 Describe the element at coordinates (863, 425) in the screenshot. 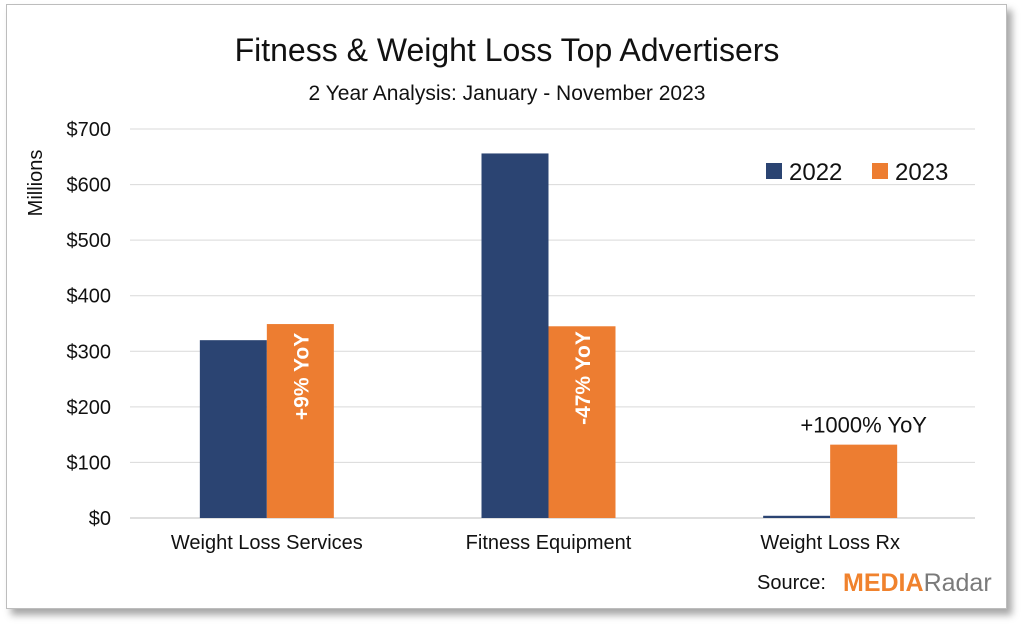

I see `data-label: +1000% YoY` at that location.